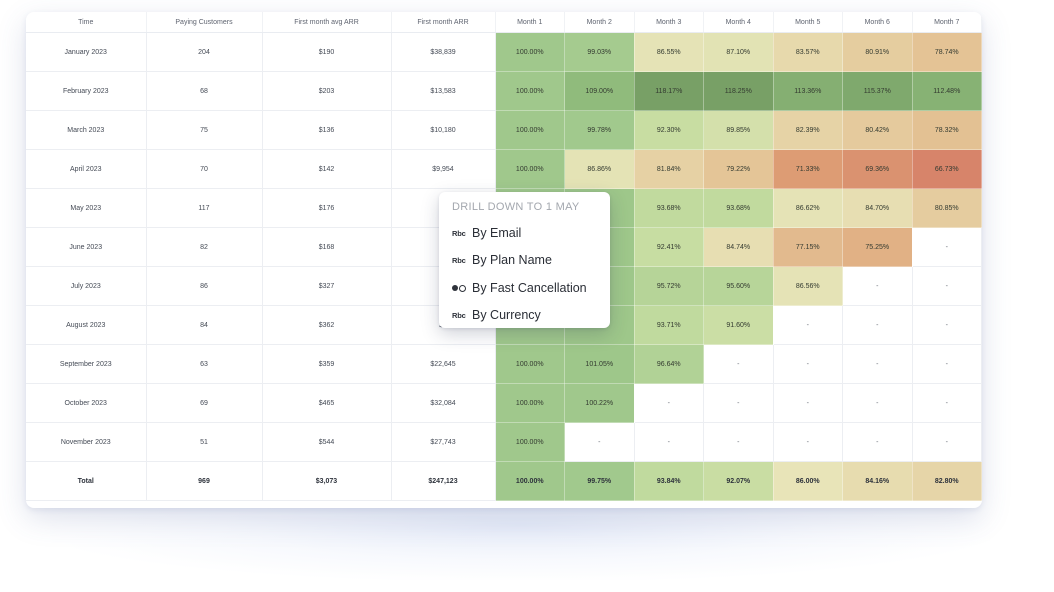 This screenshot has width=1054, height=592. I want to click on month-7-cell: 82.80%, so click(947, 481).